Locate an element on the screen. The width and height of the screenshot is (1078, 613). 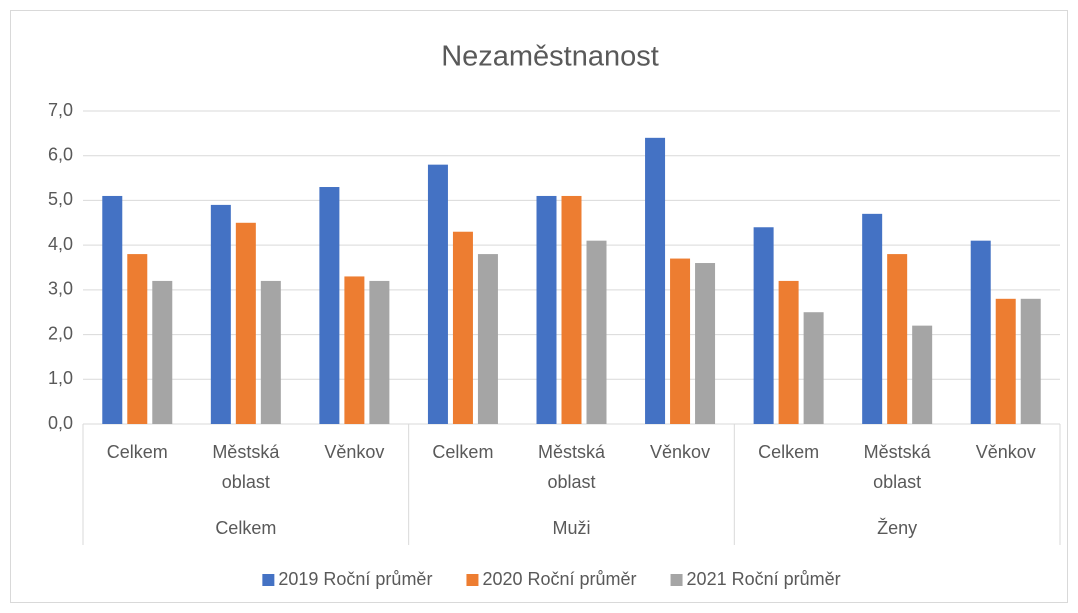
legend-label: 2020 Roční průměr is located at coordinates (559, 579).